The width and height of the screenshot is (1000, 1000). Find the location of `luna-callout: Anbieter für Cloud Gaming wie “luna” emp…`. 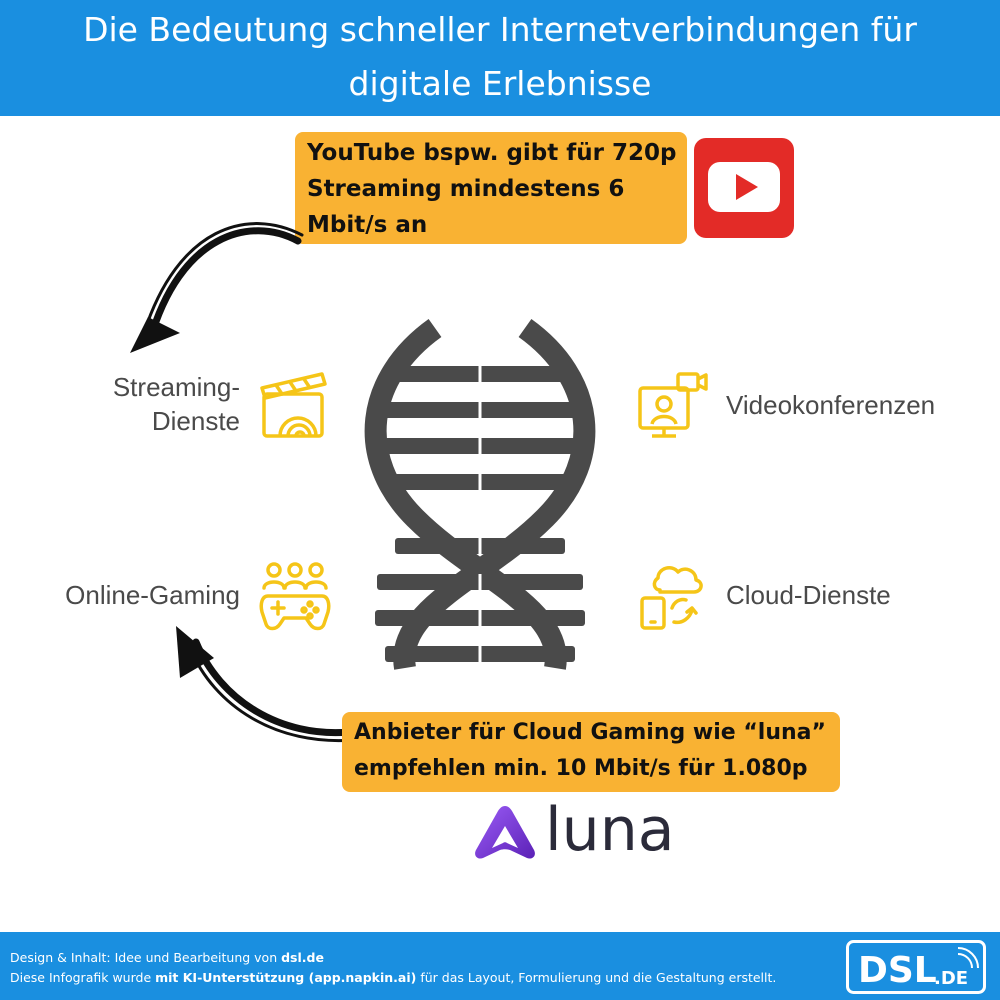

luna-callout: Anbieter für Cloud Gaming wie “luna” emp… is located at coordinates (591, 752).